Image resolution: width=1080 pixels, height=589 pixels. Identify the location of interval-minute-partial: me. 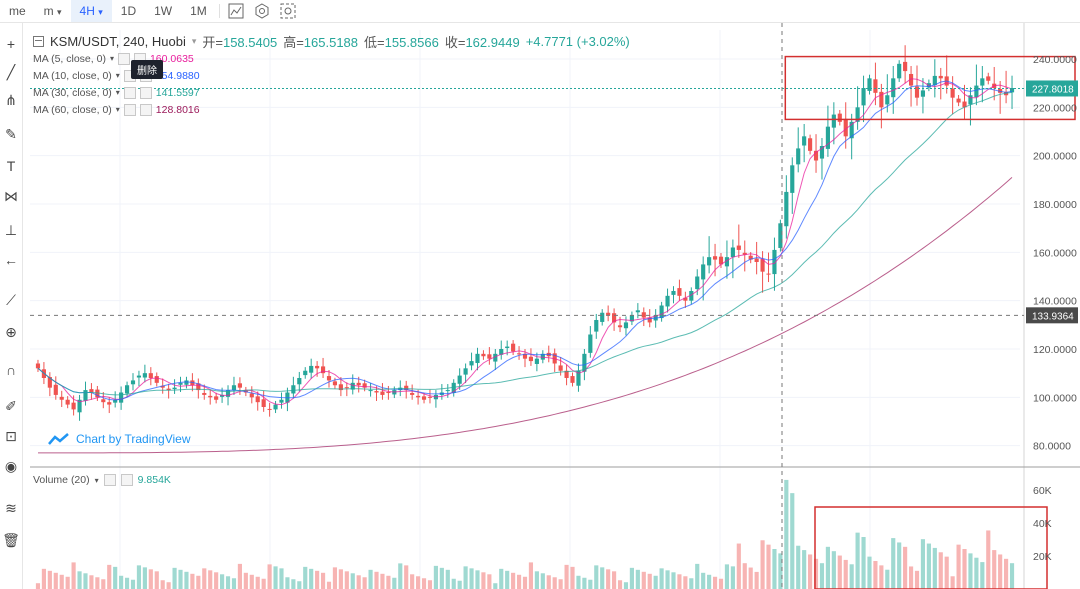
(17, 11).